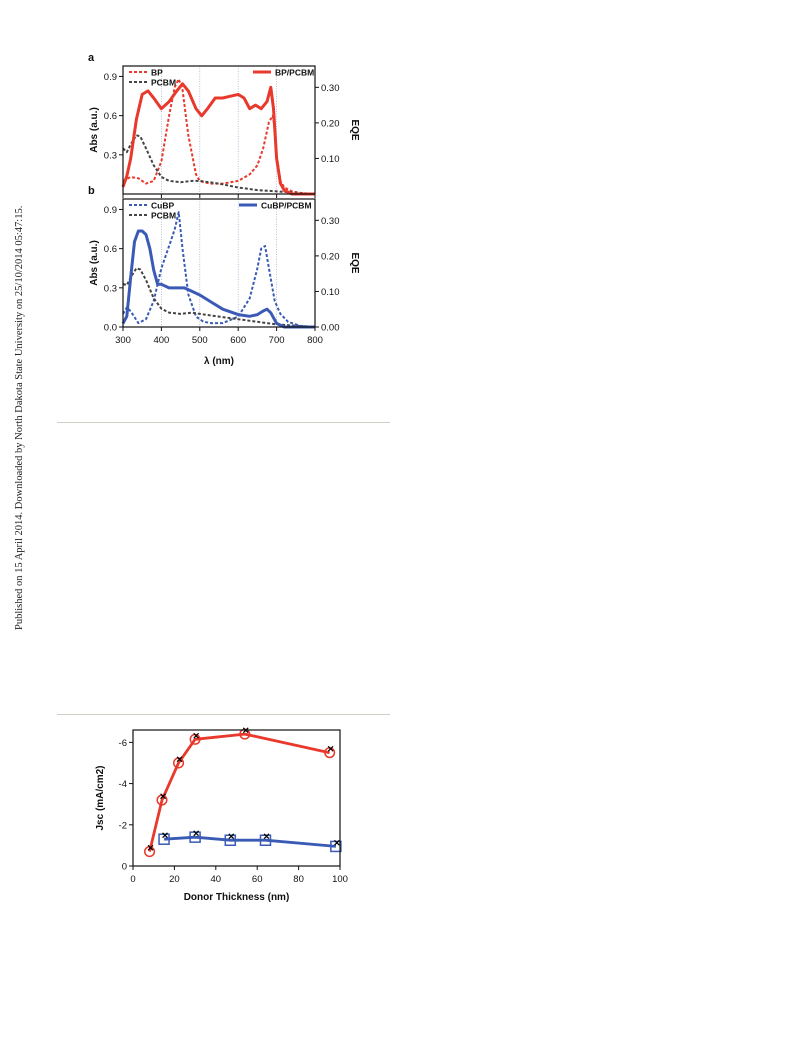 Image resolution: width=793 pixels, height=1040 pixels. Describe the element at coordinates (100, 797) in the screenshot. I see `y-axis-label: Jsc (mA/cm2)` at that location.